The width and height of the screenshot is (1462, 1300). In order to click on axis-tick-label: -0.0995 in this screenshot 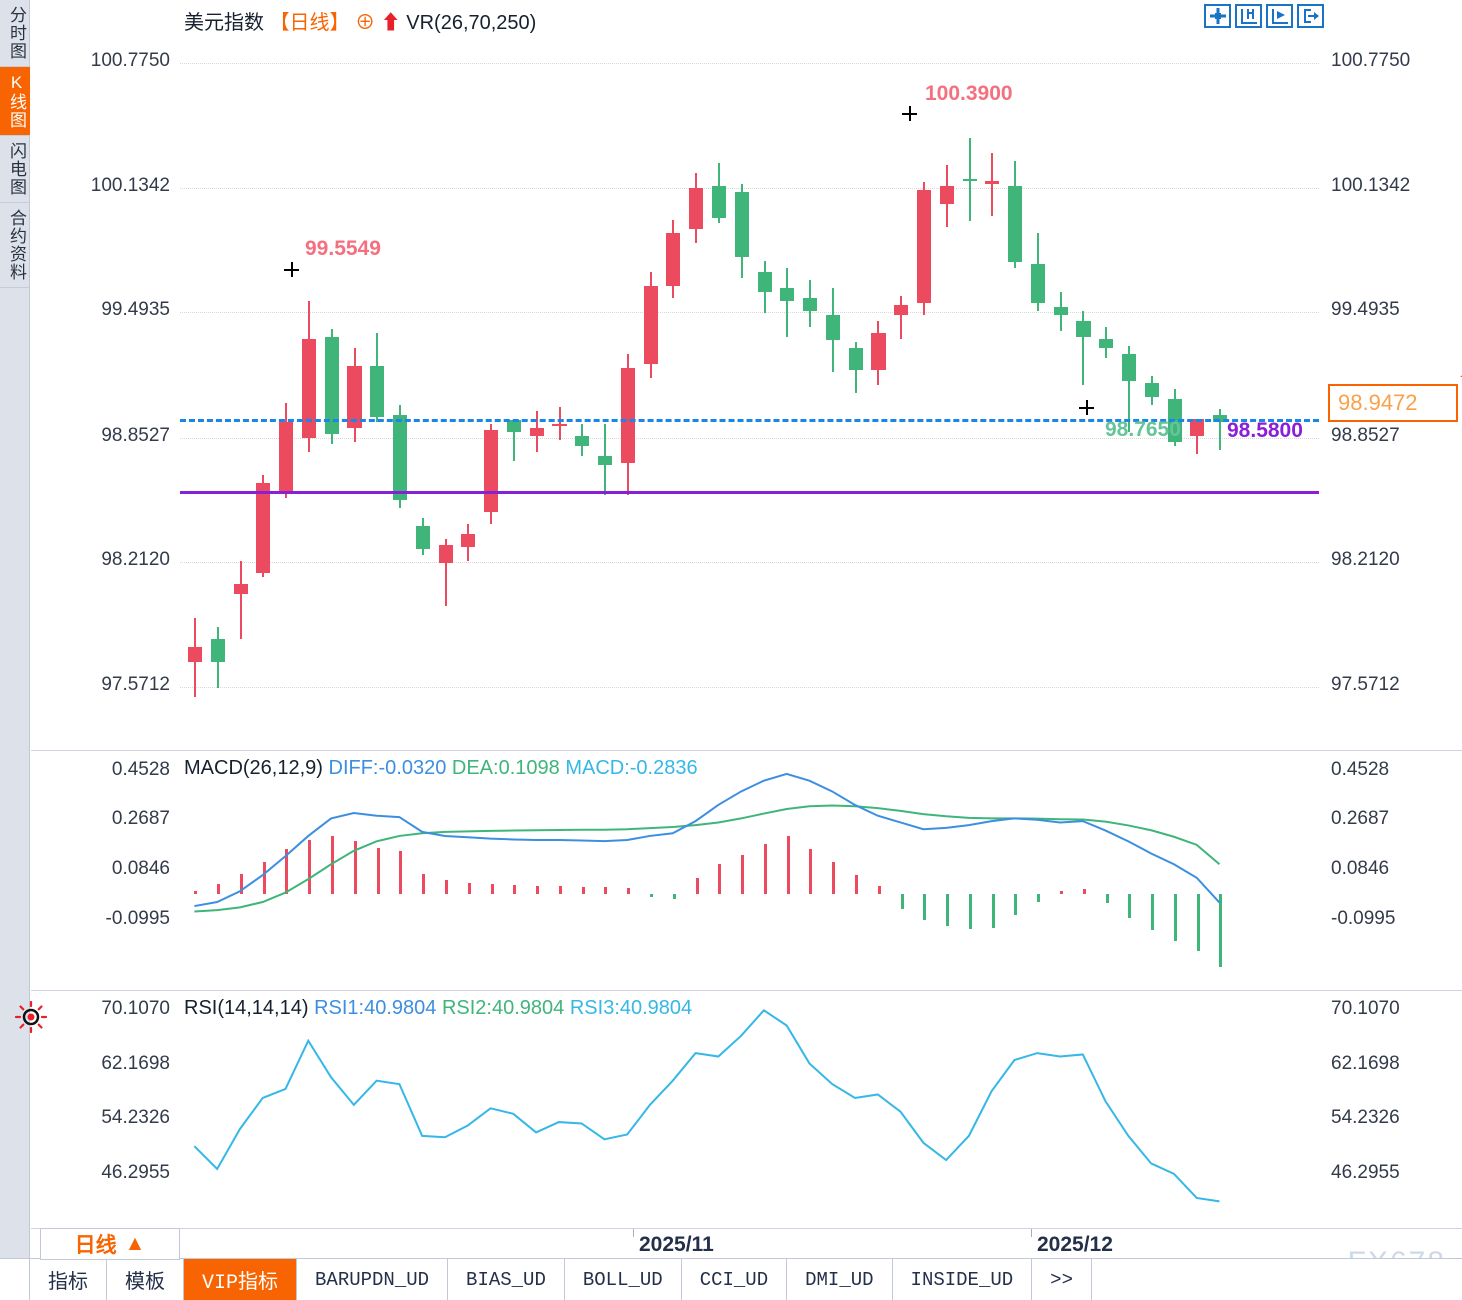, I will do `click(1363, 918)`.